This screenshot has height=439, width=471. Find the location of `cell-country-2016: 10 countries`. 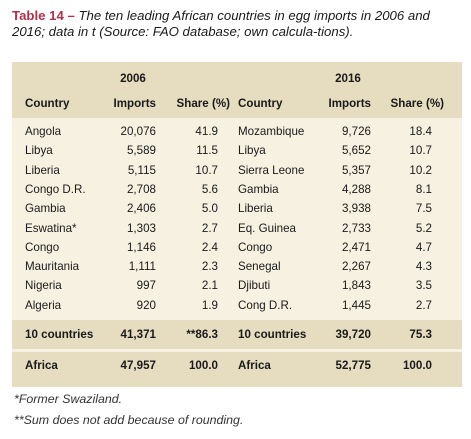

cell-country-2016: 10 countries is located at coordinates (272, 334).